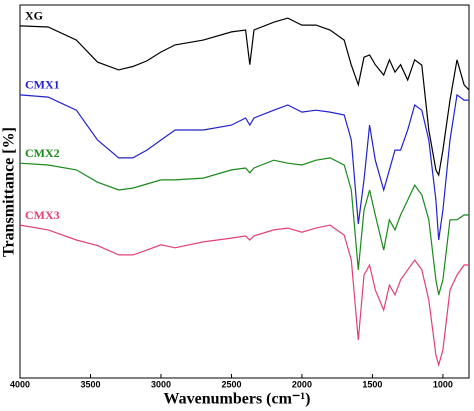 The width and height of the screenshot is (474, 411). Describe the element at coordinates (443, 384) in the screenshot. I see `x-tick-label: 1000` at that location.